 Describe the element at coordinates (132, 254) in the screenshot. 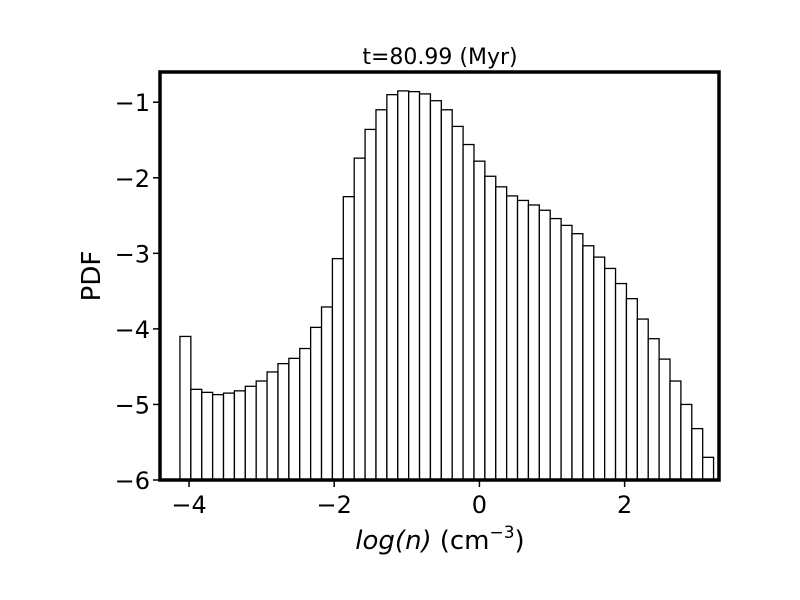

I see `y-tick-label: −3` at that location.